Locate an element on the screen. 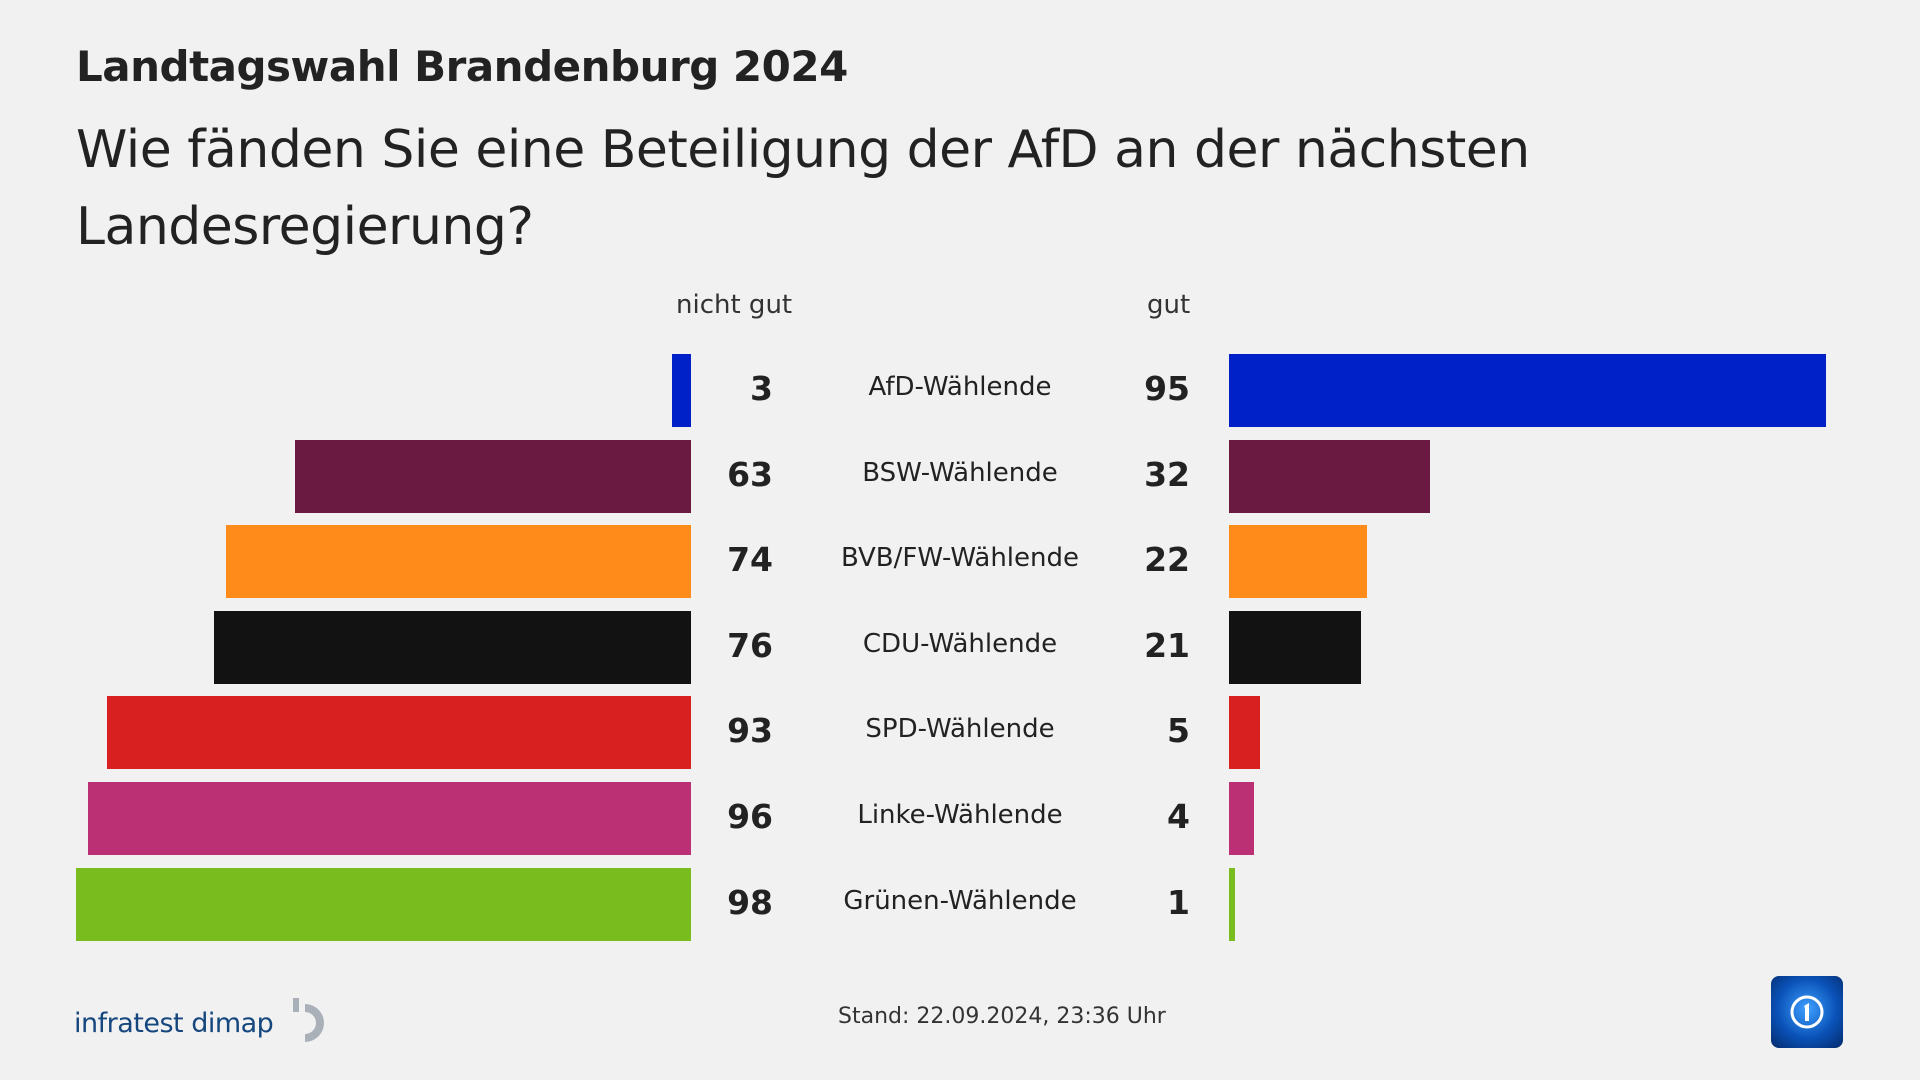  category-label: BSW-Wählende is located at coordinates (960, 472).